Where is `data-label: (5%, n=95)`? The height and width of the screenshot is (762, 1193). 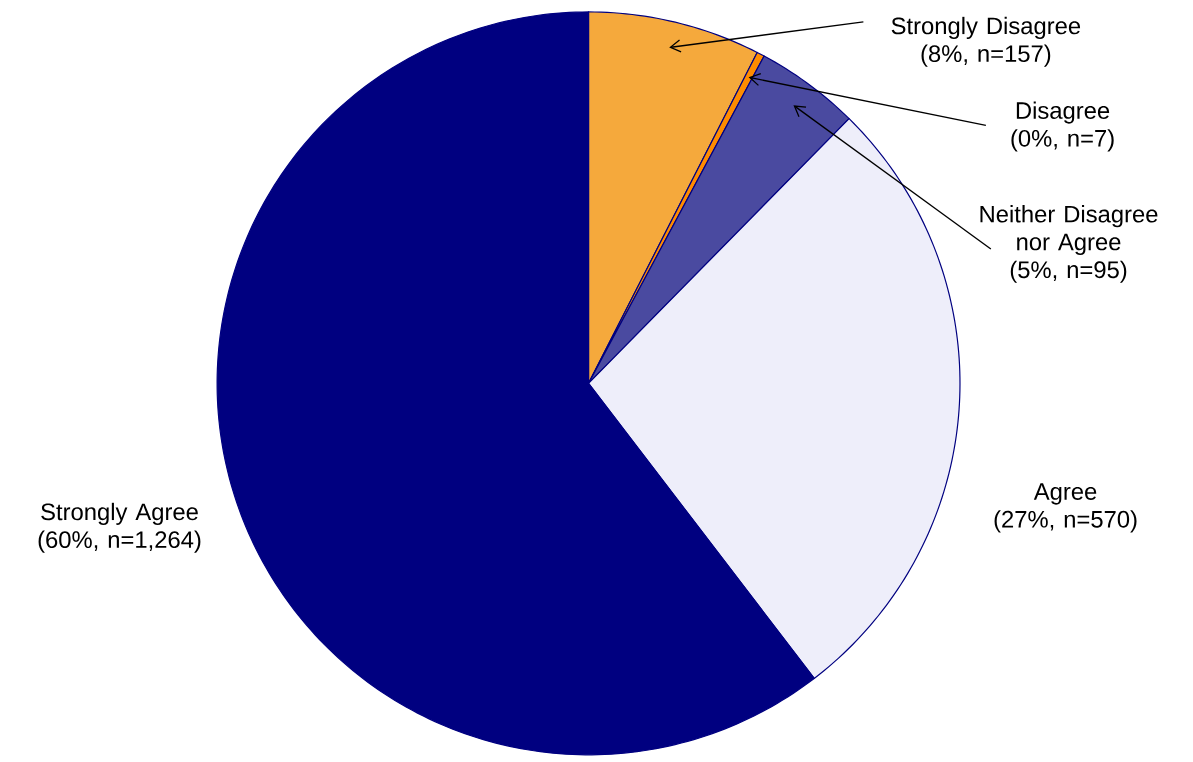 data-label: (5%, n=95) is located at coordinates (1068, 271).